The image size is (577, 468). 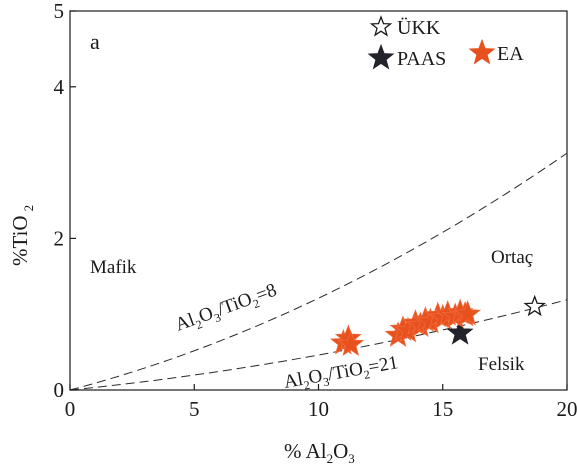 What do you see at coordinates (341, 374) in the screenshot?
I see `ratio-21-label: Al2O3/TiO2=21` at bounding box center [341, 374].